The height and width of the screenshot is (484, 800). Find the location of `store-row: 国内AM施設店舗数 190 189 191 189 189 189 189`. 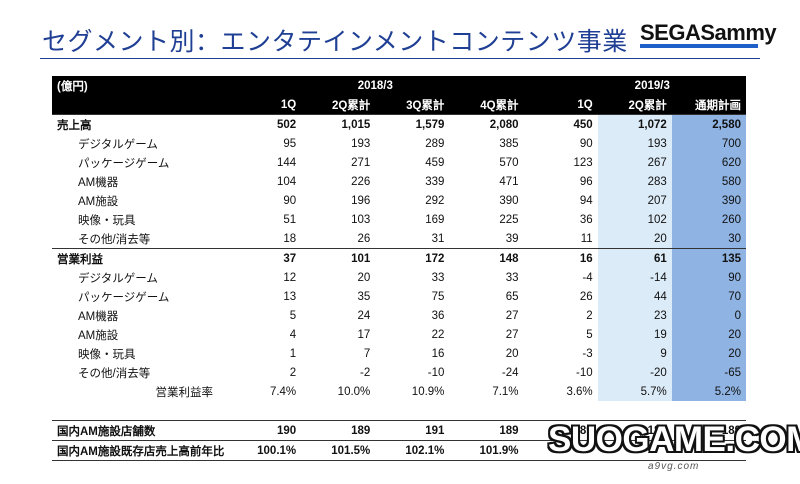

store-row: 国内AM施設店舗数 190 189 191 189 189 189 189 is located at coordinates (399, 430).